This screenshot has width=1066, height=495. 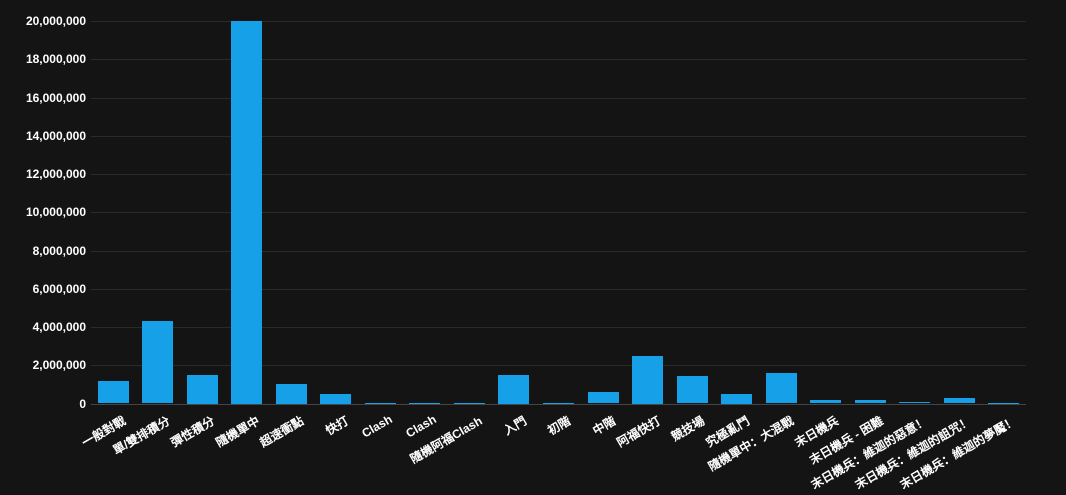 What do you see at coordinates (55, 212) in the screenshot?
I see `y-axis-tick-label: 10,000,000` at bounding box center [55, 212].